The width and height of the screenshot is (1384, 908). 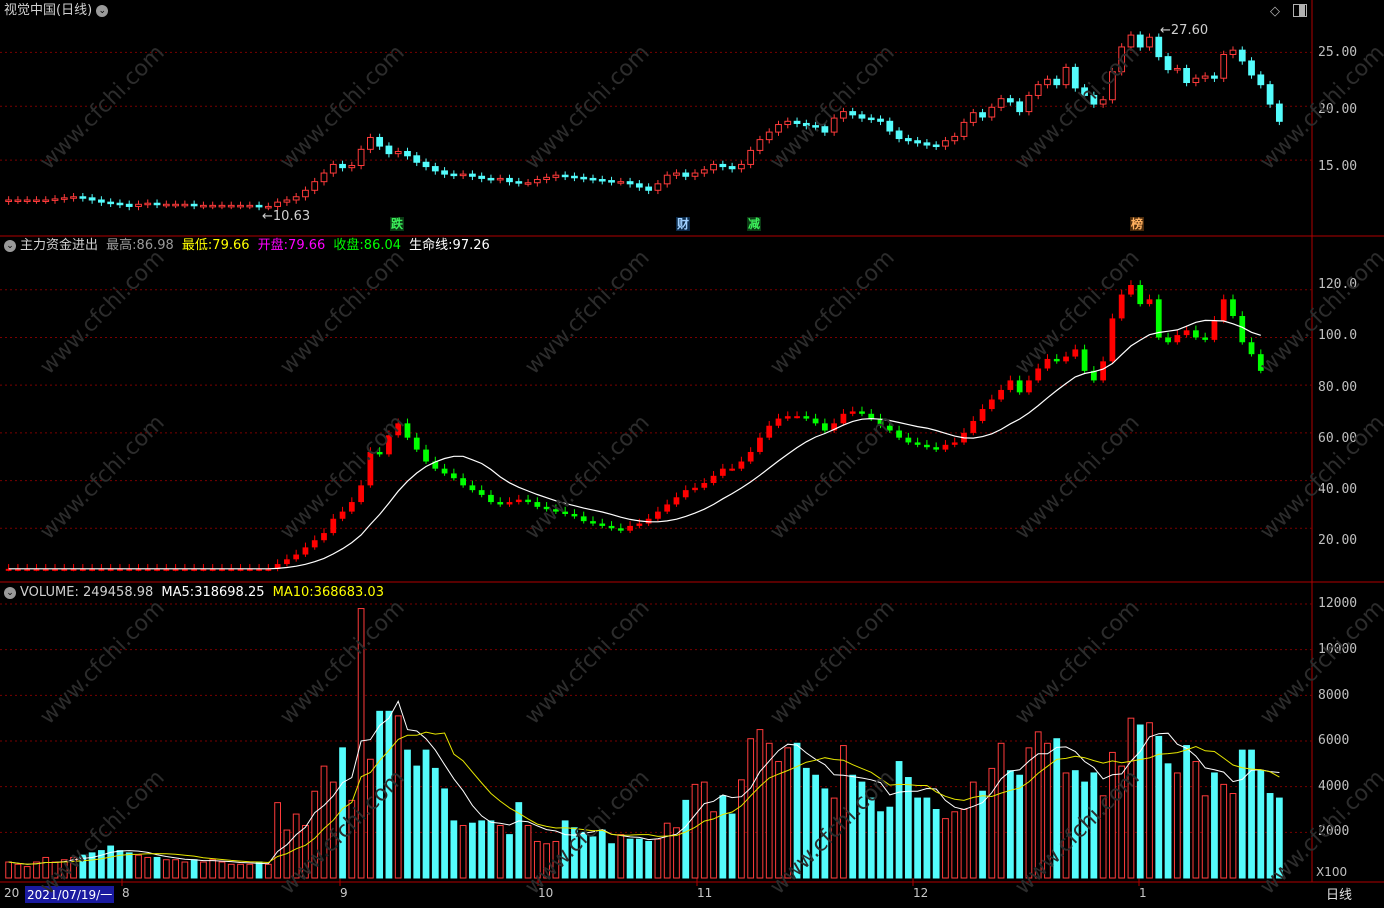 I want to click on flag-reduce: 减, so click(x=754, y=224).